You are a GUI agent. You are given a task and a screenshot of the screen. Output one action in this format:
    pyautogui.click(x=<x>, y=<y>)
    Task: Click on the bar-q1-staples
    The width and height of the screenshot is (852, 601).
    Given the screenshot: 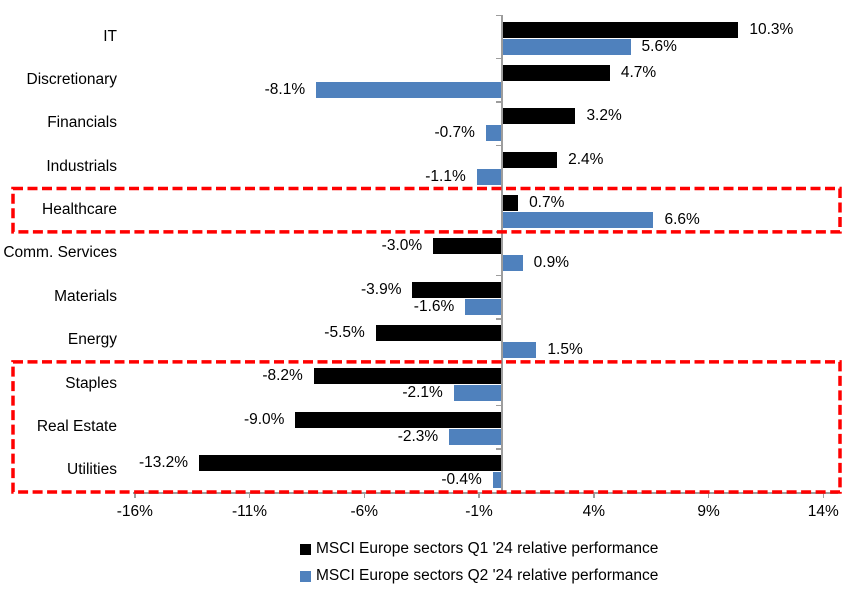 What is the action you would take?
    pyautogui.click(x=407, y=376)
    